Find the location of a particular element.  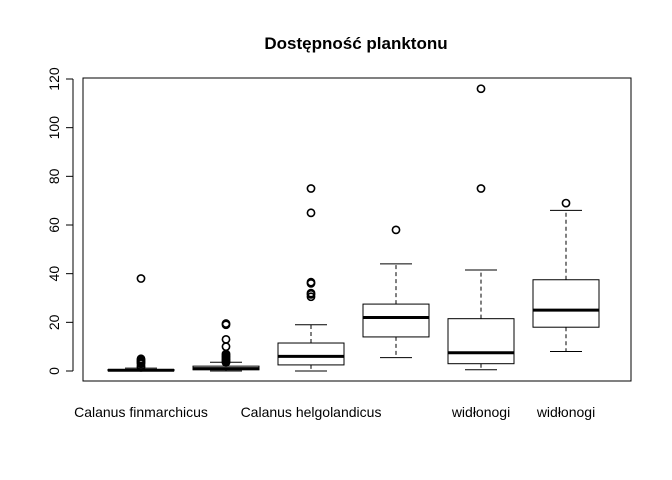

y-axis: 0 20 40 60 80 100 120 is located at coordinates (60, 221).